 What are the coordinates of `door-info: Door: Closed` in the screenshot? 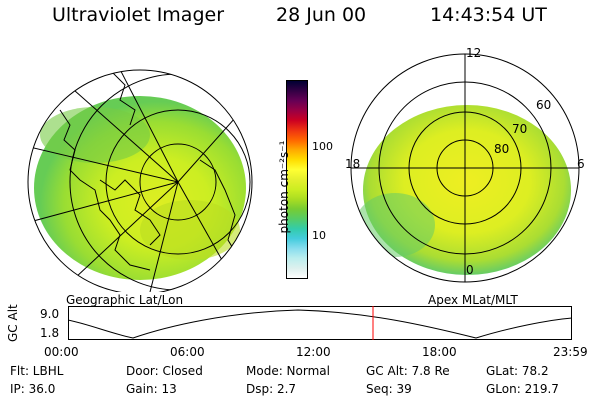 It's located at (164, 371).